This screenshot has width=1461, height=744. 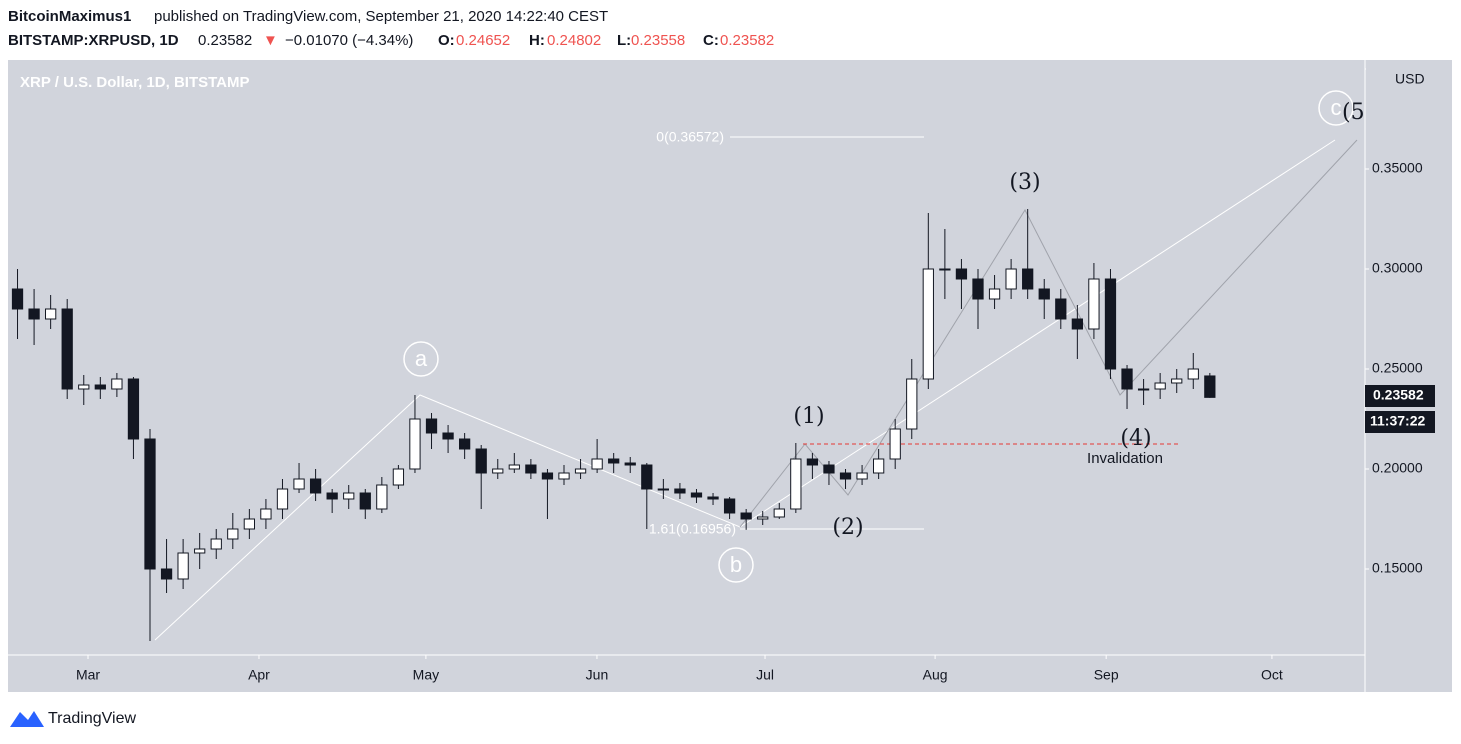 What do you see at coordinates (349, 40) in the screenshot?
I see `change: −0.01070 (−4.34%)` at bounding box center [349, 40].